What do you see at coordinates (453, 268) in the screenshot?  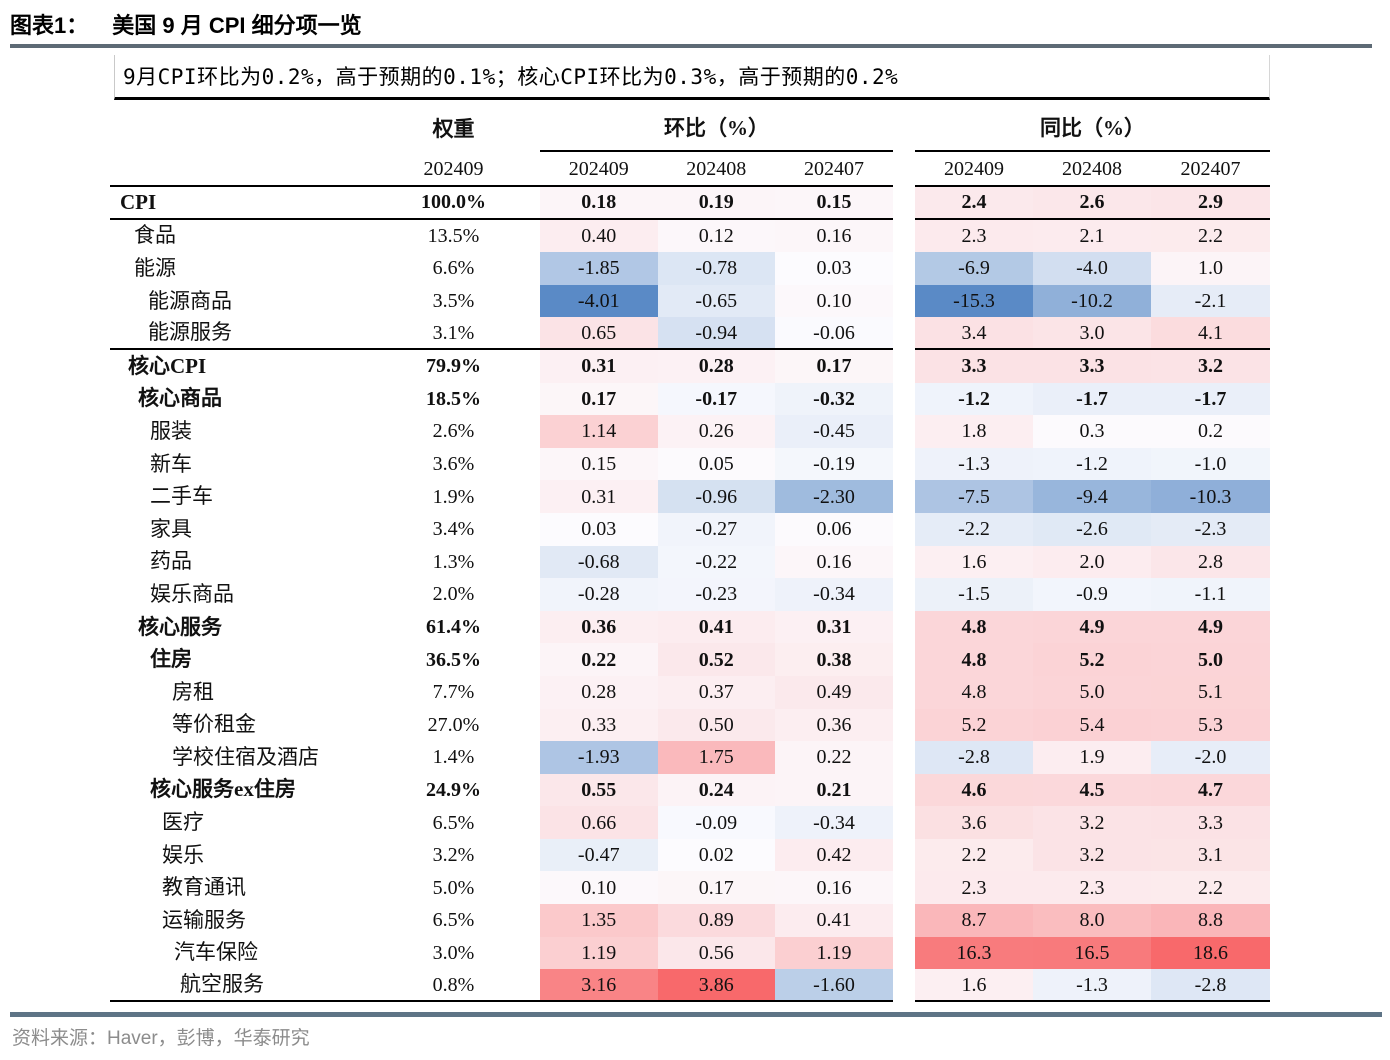 I see `weight-cell: 6.6%` at bounding box center [453, 268].